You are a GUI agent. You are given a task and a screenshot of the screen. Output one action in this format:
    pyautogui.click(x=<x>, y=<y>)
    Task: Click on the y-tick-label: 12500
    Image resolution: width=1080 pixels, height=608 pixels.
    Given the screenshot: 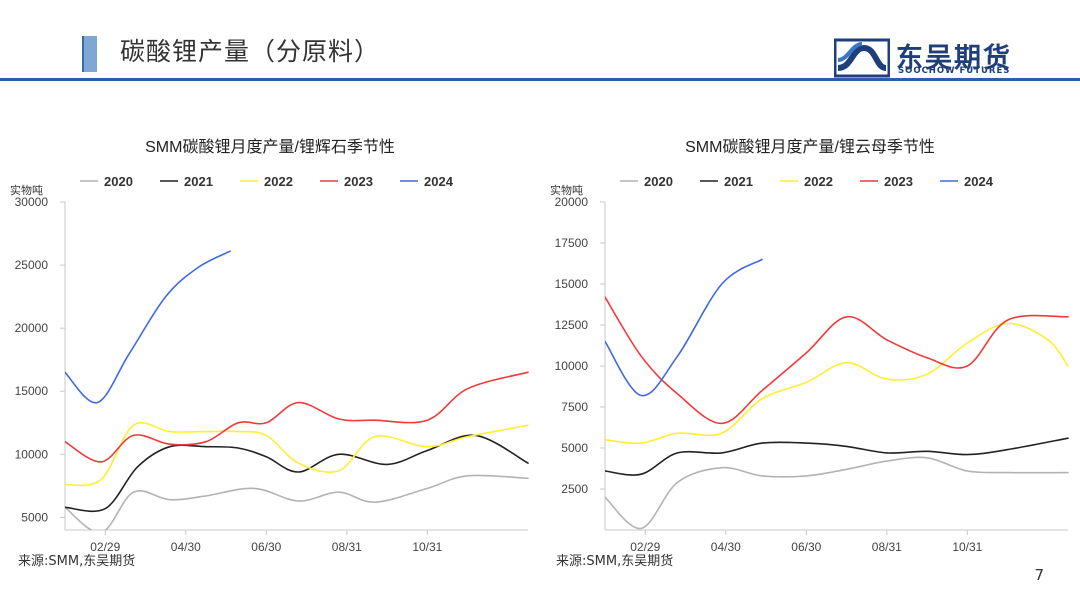 What is the action you would take?
    pyautogui.click(x=572, y=325)
    